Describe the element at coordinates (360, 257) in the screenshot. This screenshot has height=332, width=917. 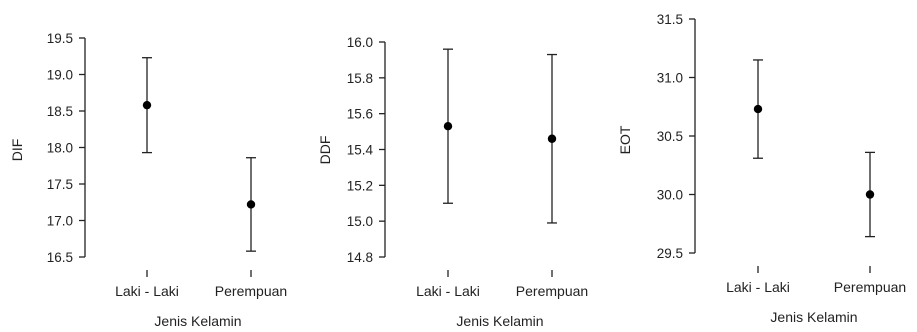
I see `y-tick-label: 14.8` at that location.